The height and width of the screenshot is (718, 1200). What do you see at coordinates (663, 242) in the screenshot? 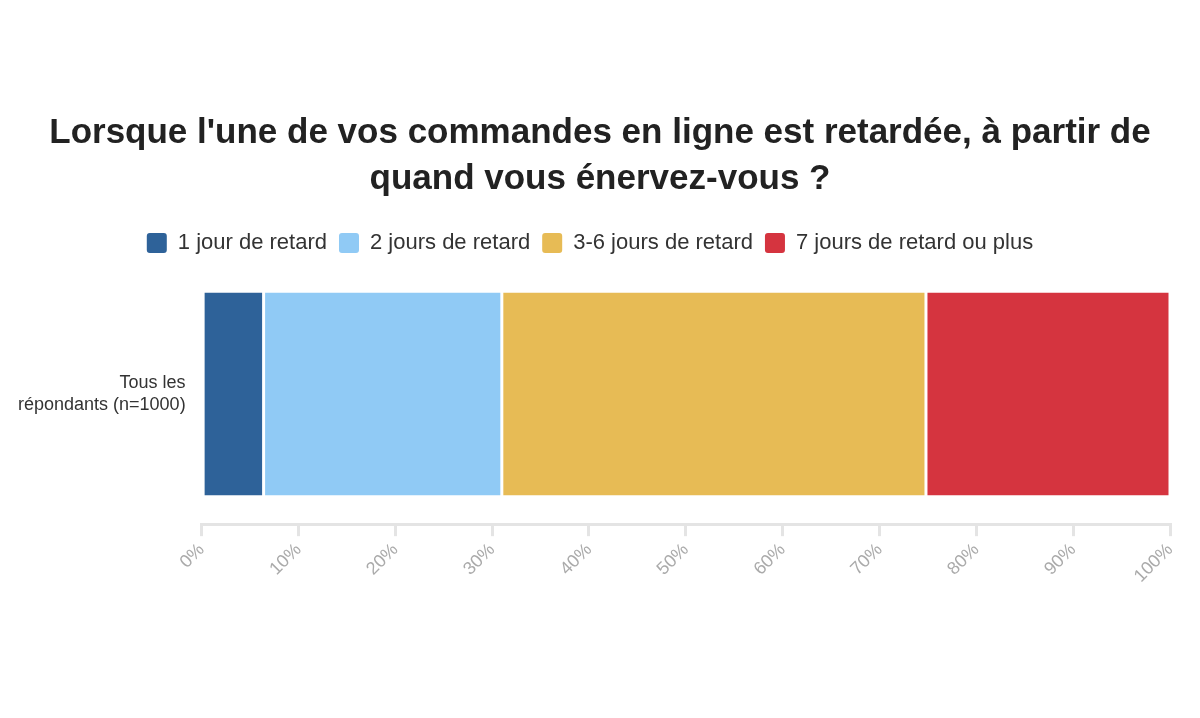
I see `legend-label: 3-6 jours de retard` at bounding box center [663, 242].